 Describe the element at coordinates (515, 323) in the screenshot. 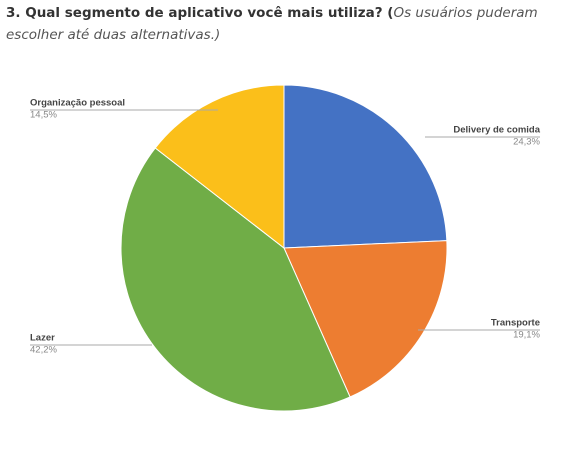

I see `slice-label: Transporte` at that location.